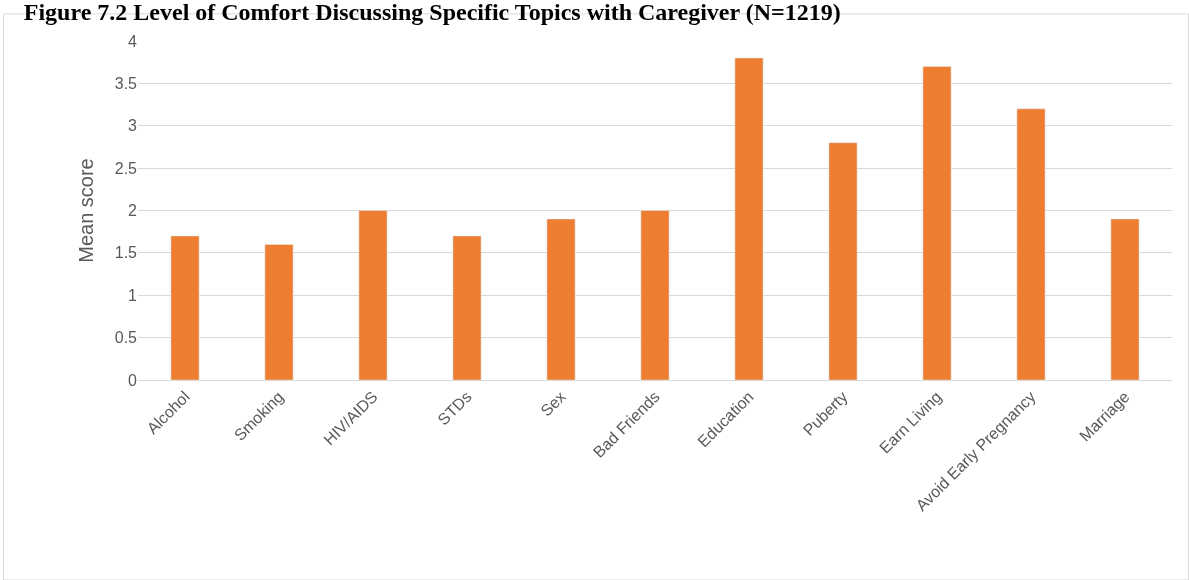 The width and height of the screenshot is (1189, 580). What do you see at coordinates (86, 210) in the screenshot?
I see `y-axis-title: Mean score` at bounding box center [86, 210].